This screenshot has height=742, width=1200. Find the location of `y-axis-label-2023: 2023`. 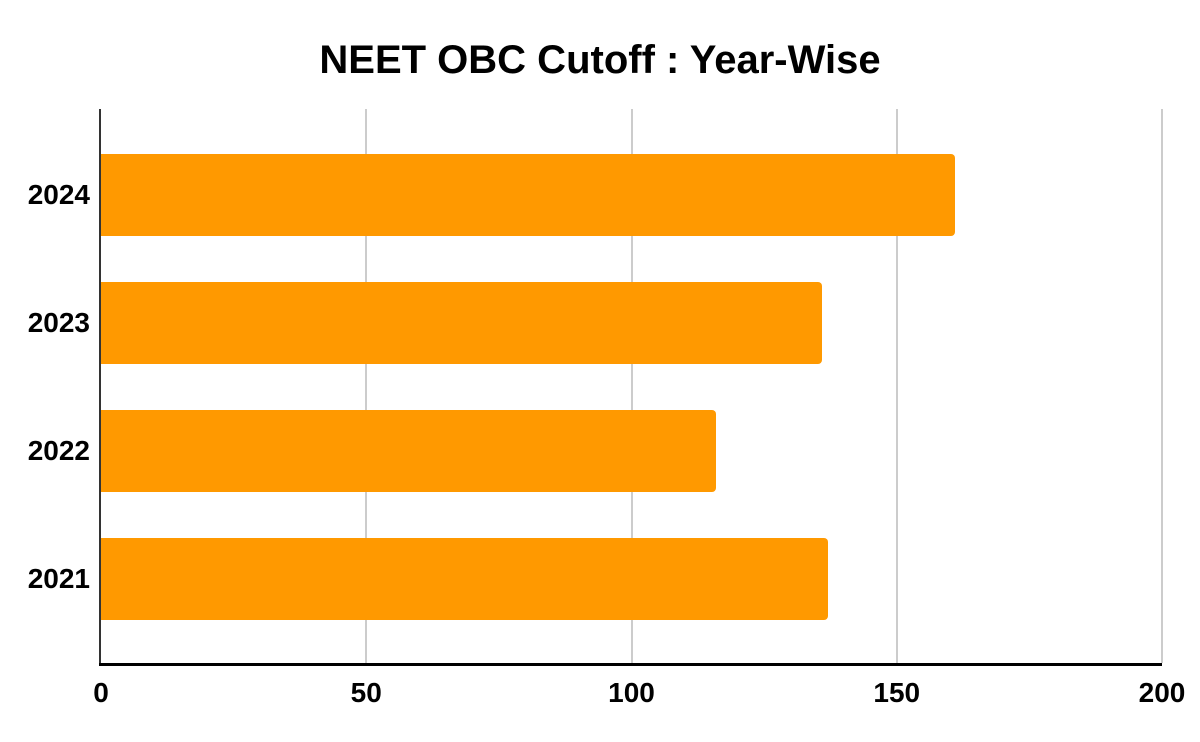

y-axis-label-2023: 2023 is located at coordinates (58, 322).